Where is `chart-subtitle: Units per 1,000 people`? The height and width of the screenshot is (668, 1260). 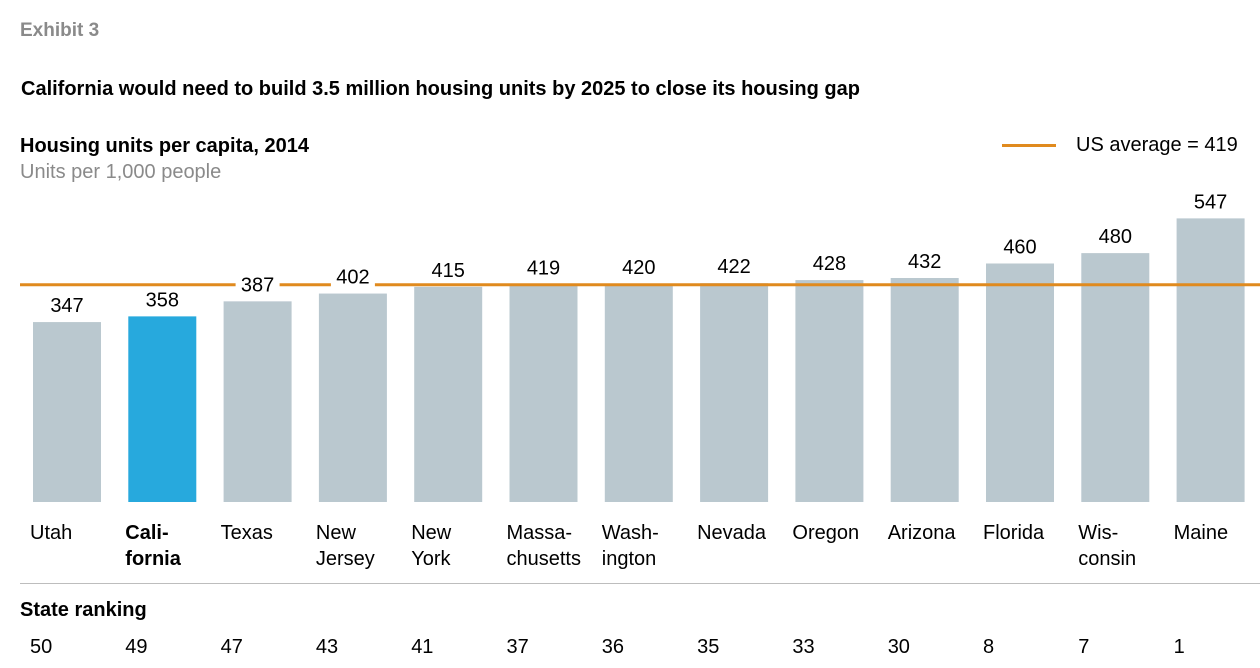
chart-subtitle: Units per 1,000 people is located at coordinates (121, 172).